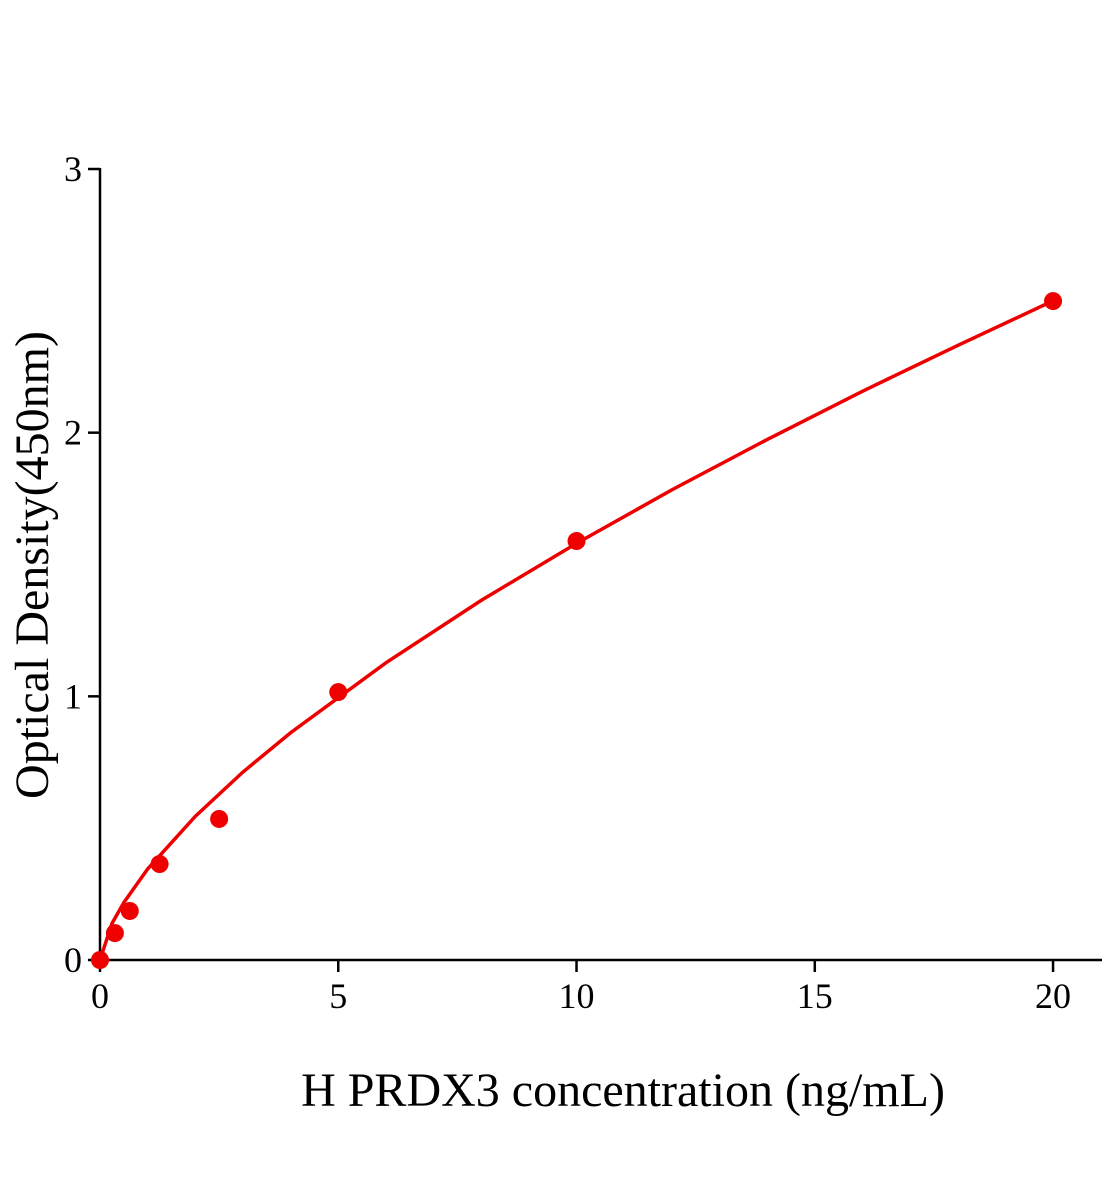 The height and width of the screenshot is (1200, 1104). Describe the element at coordinates (73, 169) in the screenshot. I see `y-tick-label: 3` at that location.